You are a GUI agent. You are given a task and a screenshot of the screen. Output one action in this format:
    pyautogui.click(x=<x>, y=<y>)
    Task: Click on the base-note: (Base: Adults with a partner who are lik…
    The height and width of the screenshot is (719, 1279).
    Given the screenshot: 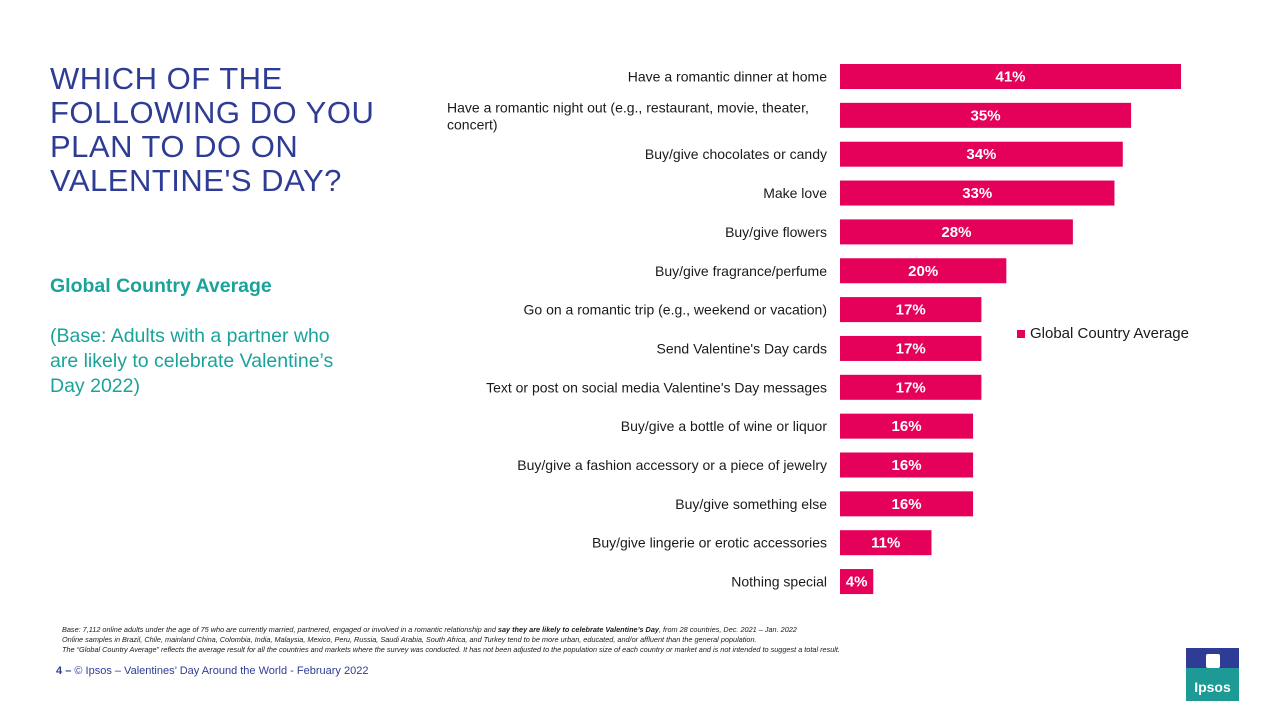 What is the action you would take?
    pyautogui.click(x=192, y=361)
    